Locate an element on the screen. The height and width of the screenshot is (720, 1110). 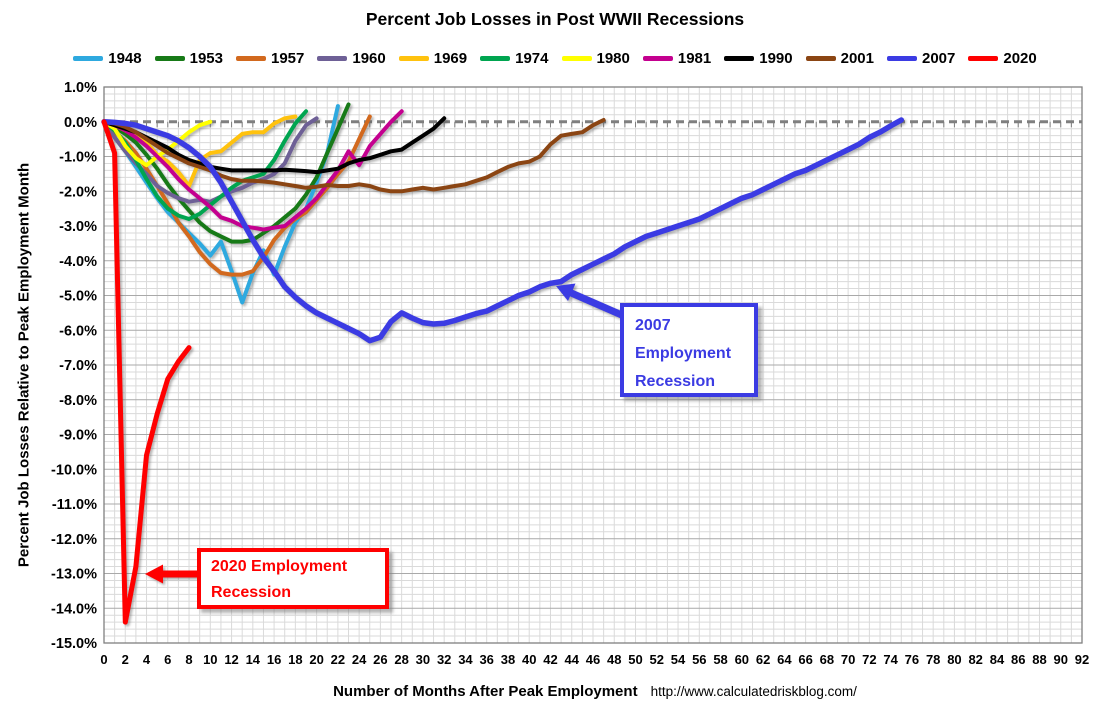
legend-item-1953: 1953 is located at coordinates (188, 58).